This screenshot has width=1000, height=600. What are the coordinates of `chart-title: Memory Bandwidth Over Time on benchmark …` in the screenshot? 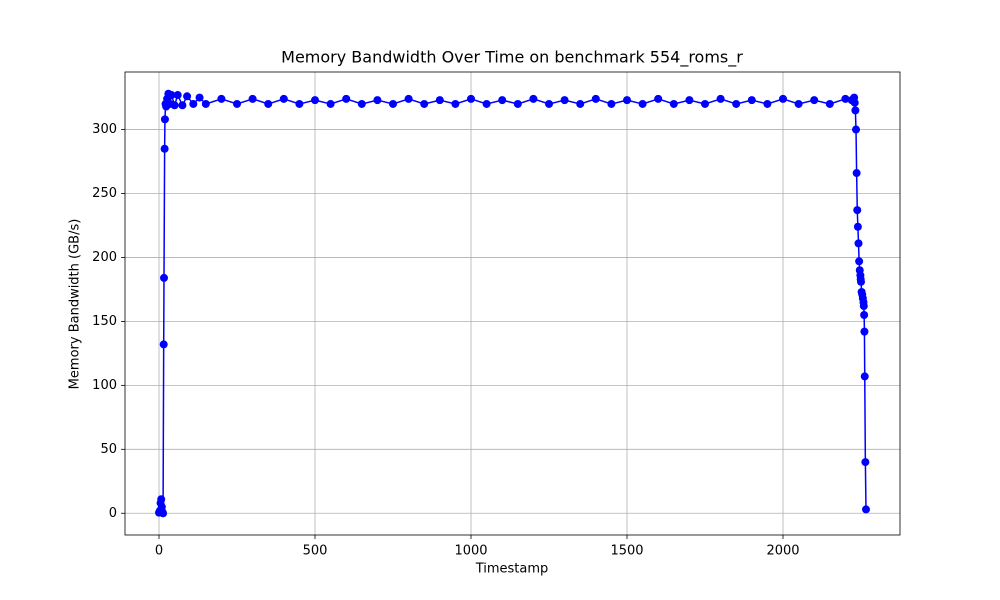 It's located at (512, 58).